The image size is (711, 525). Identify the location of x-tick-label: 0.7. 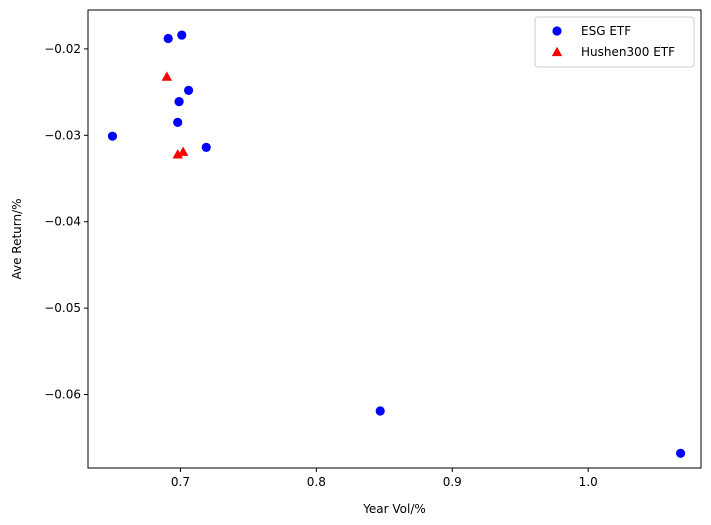
(180, 482).